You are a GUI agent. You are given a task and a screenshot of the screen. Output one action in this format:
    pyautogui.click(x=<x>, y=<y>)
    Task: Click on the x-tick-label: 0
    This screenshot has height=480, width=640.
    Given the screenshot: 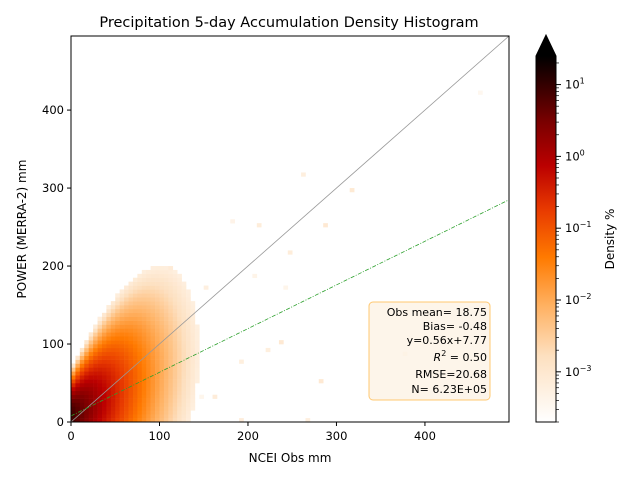 What is the action you would take?
    pyautogui.click(x=70, y=436)
    